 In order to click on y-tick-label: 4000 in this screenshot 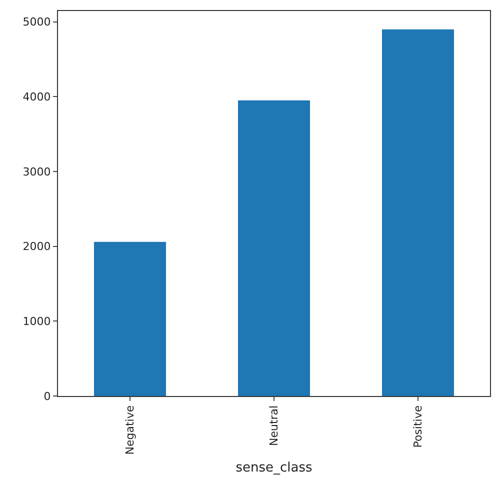, I will do `click(36, 97)`.